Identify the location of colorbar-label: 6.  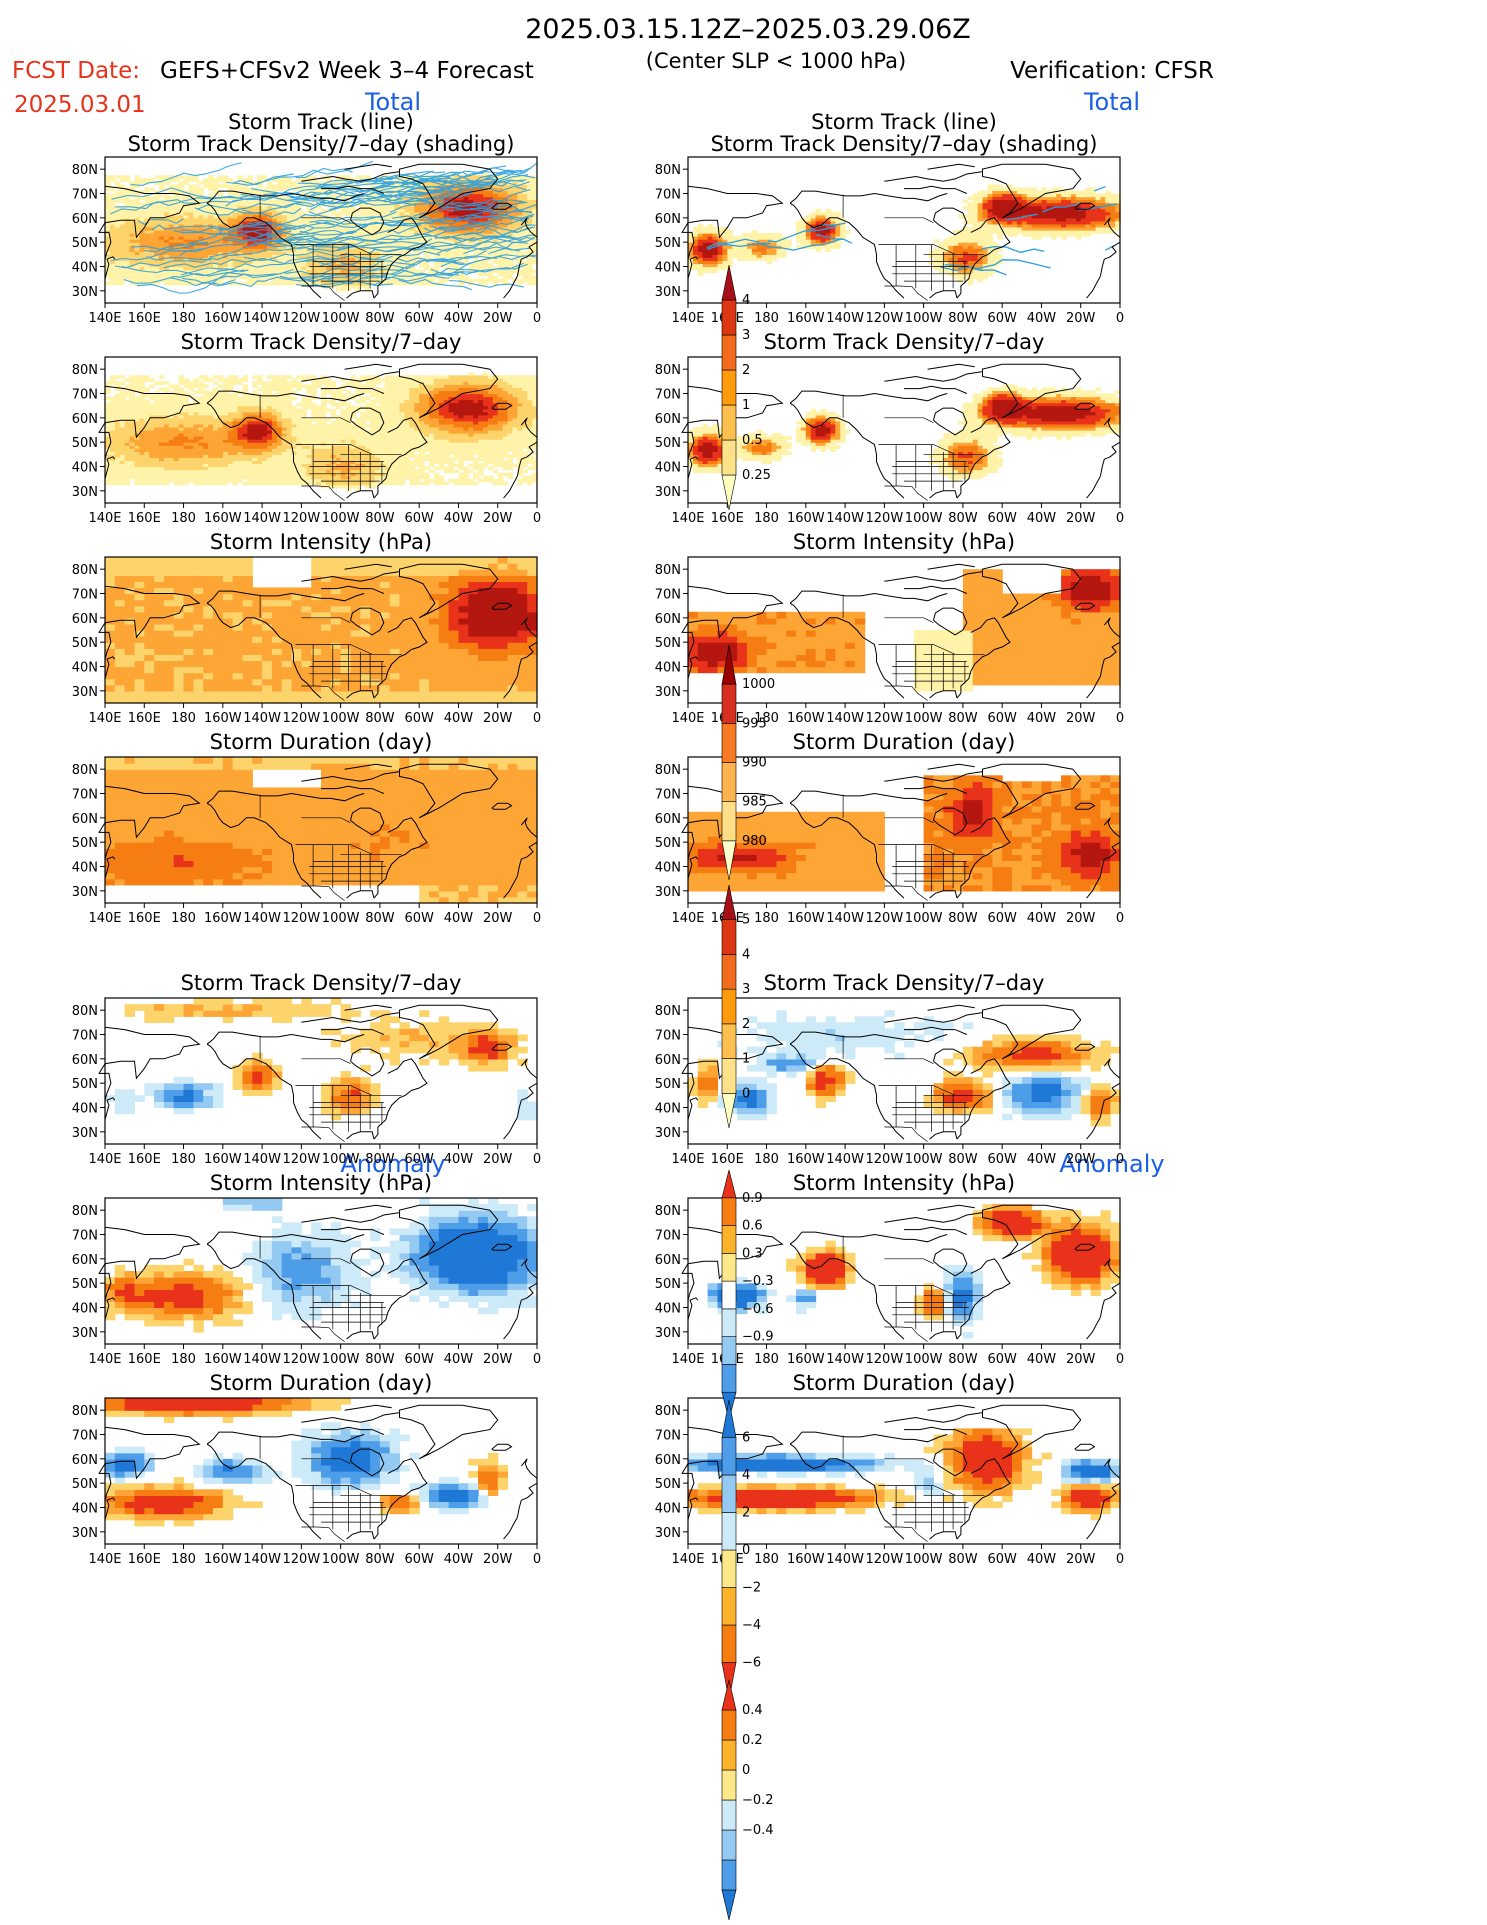
(746, 1438).